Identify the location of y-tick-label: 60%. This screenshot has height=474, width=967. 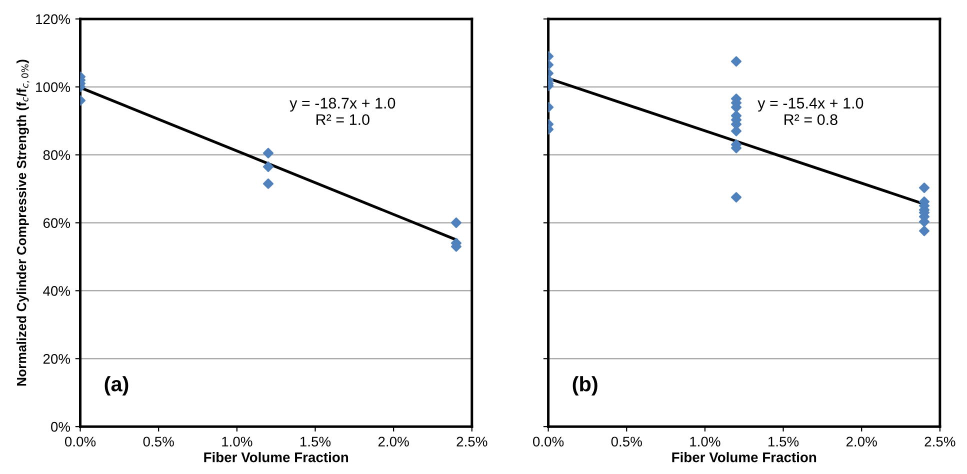
(56, 223).